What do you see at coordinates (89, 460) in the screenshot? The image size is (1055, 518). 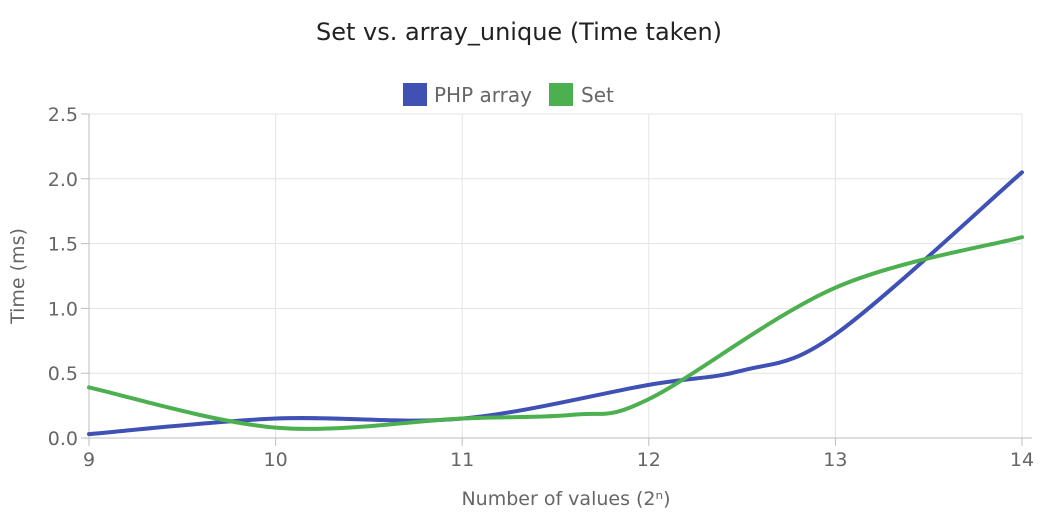 I see `x-tick-label: 9` at bounding box center [89, 460].